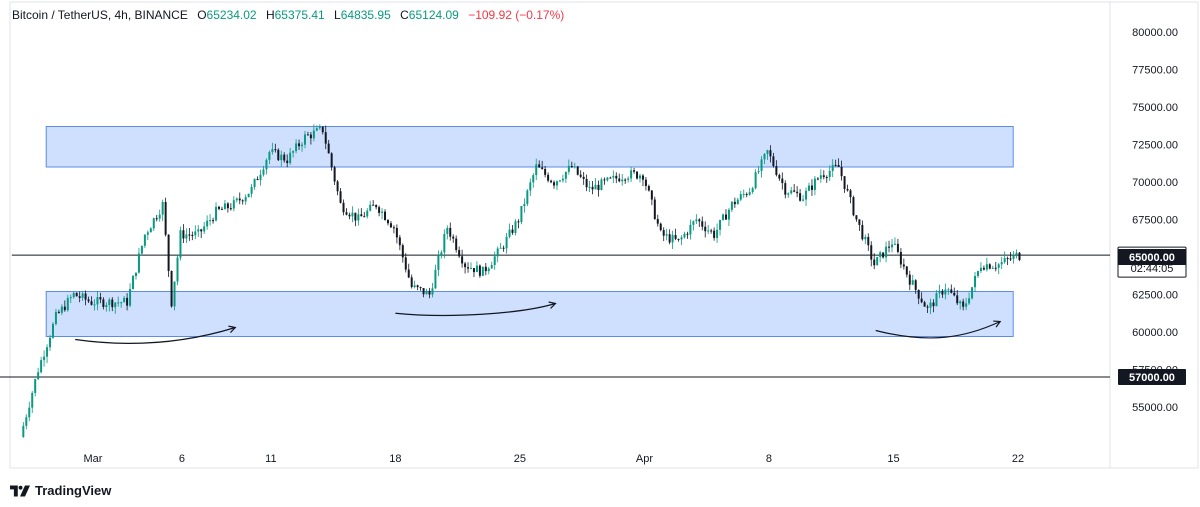 The width and height of the screenshot is (1200, 507). Describe the element at coordinates (769, 459) in the screenshot. I see `x-tick-label: 8` at that location.